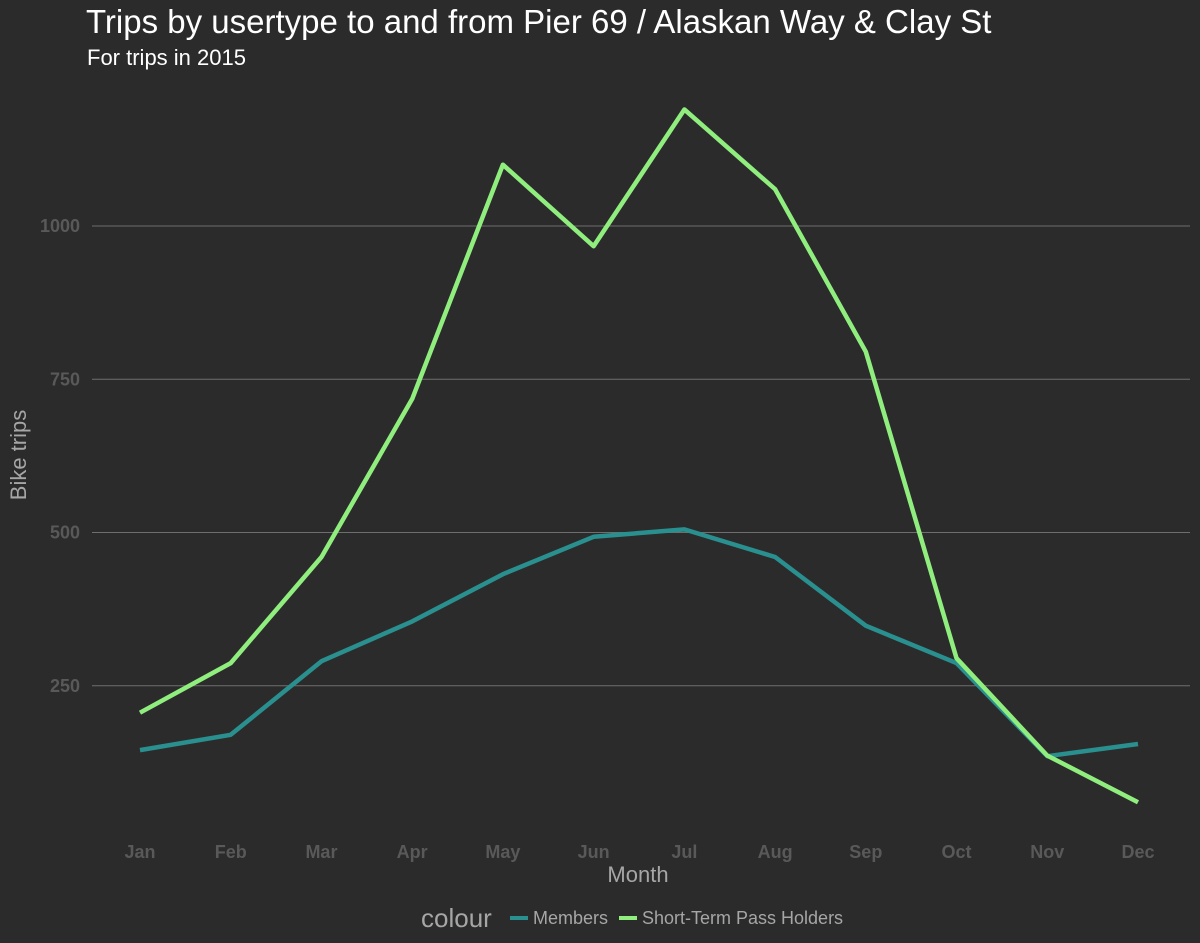 This screenshot has height=943, width=1200. Describe the element at coordinates (65, 686) in the screenshot. I see `y-tick-label: 250` at that location.